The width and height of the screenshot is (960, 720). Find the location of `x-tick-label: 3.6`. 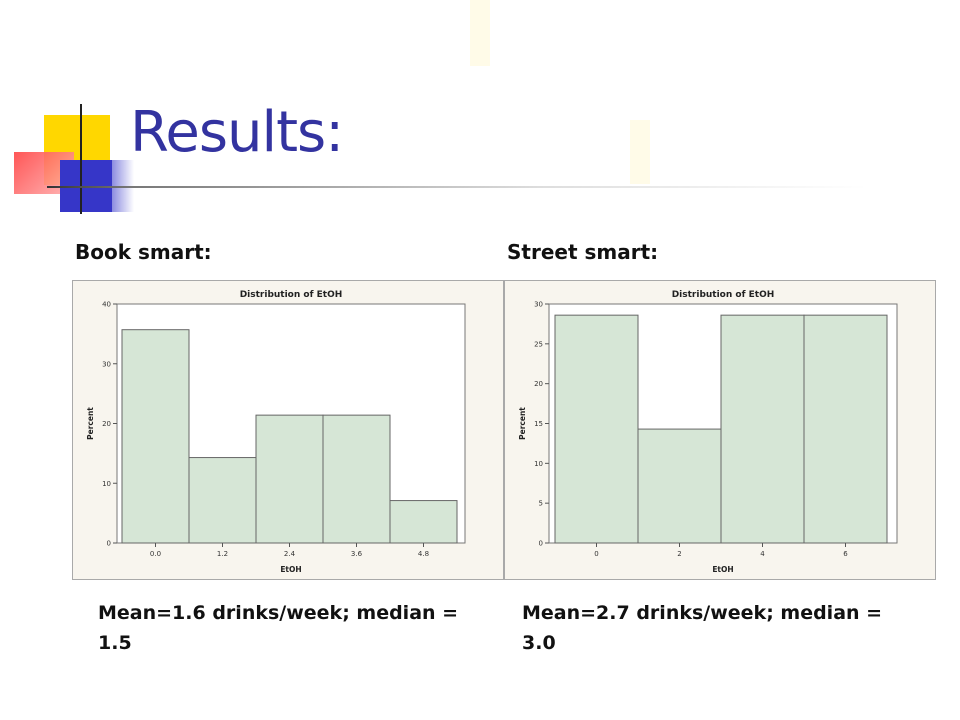

x-tick-label: 3.6 is located at coordinates (357, 554).